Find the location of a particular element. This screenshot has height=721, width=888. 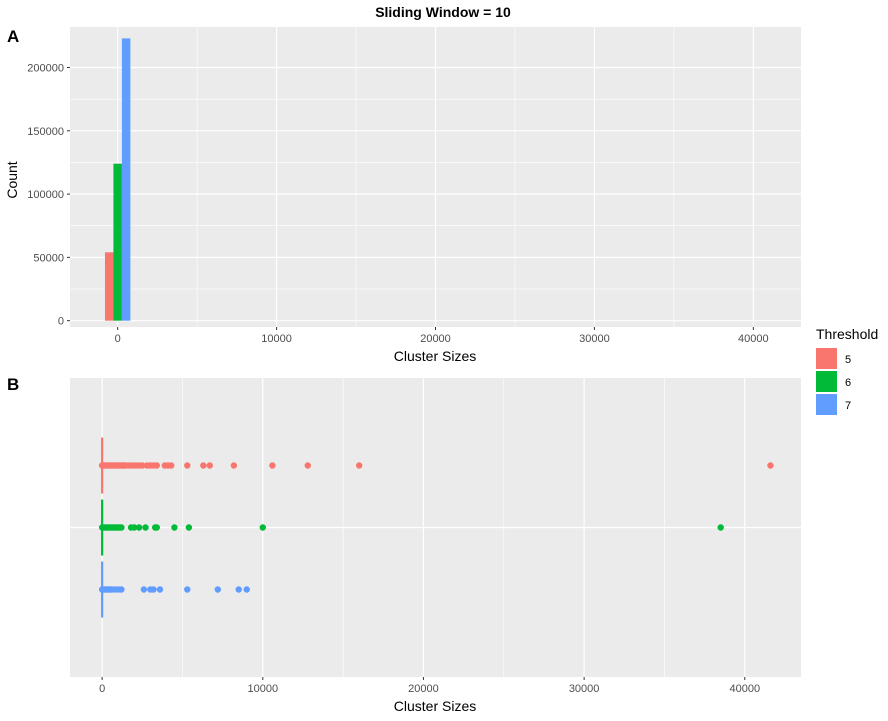

legend-label-6: 6 is located at coordinates (848, 383).